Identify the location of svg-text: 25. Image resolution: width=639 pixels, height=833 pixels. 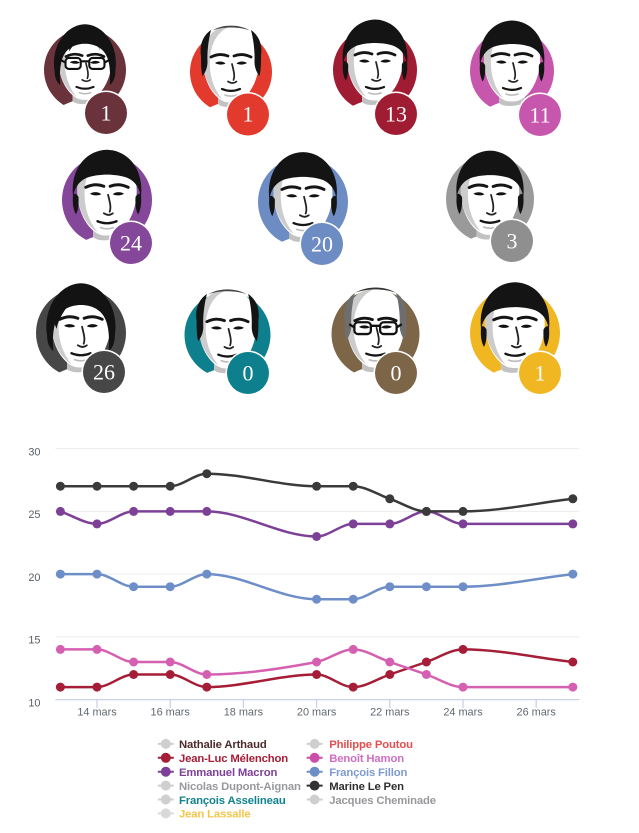
(34, 515).